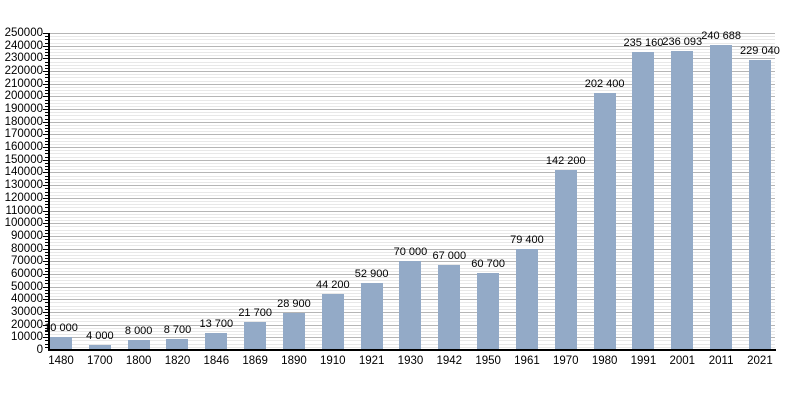 The width and height of the screenshot is (800, 400). What do you see at coordinates (177, 329) in the screenshot?
I see `bar-value-label: 8 700` at bounding box center [177, 329].